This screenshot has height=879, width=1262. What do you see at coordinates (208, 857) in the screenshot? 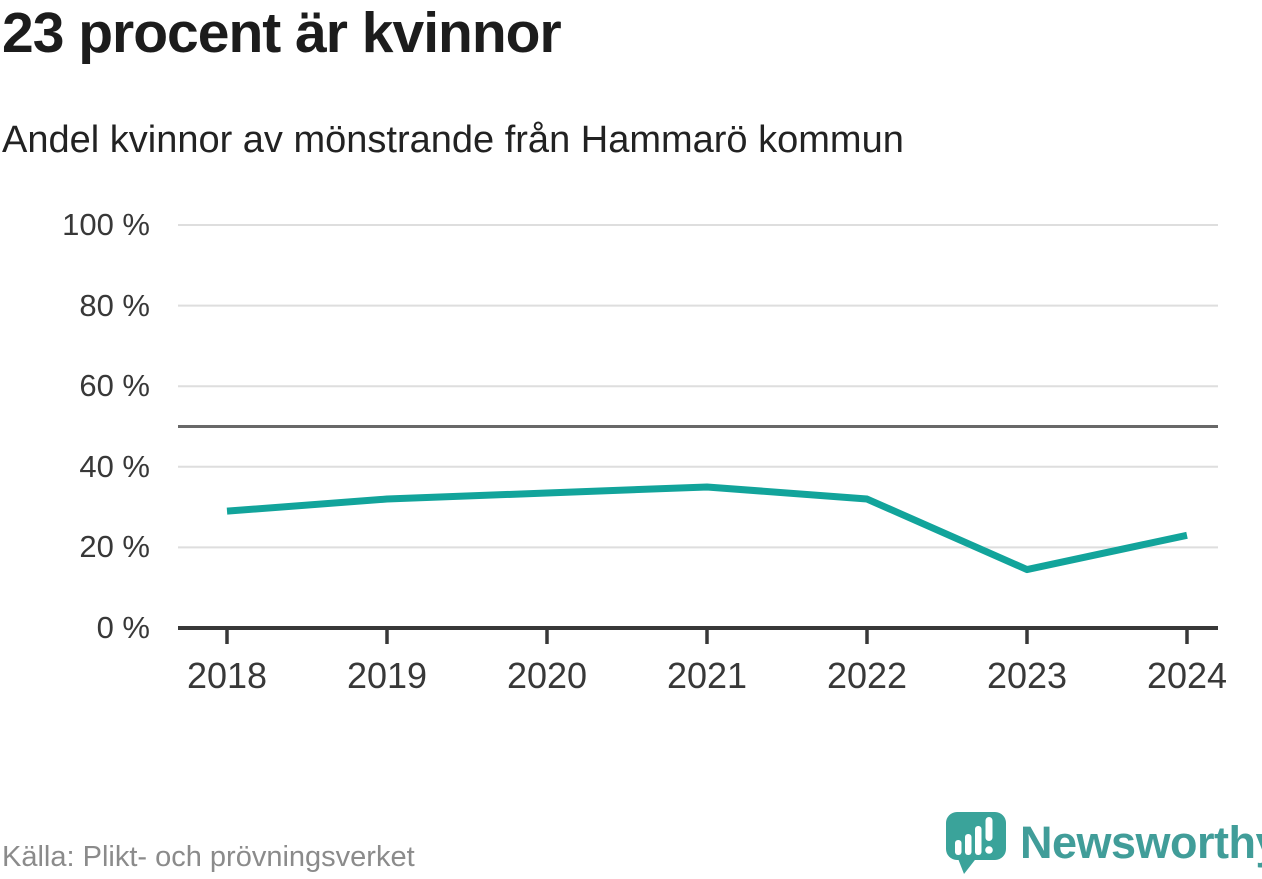
I see `source-note: Källa: Plikt- och prövningsverket` at bounding box center [208, 857].